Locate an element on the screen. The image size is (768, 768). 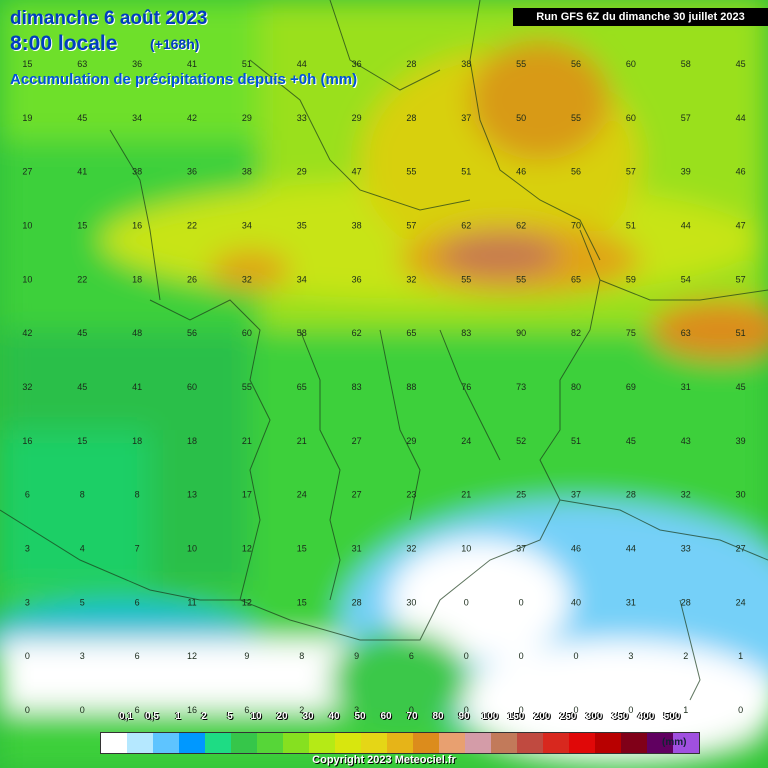
precip-value: 22 is located at coordinates (82, 279).